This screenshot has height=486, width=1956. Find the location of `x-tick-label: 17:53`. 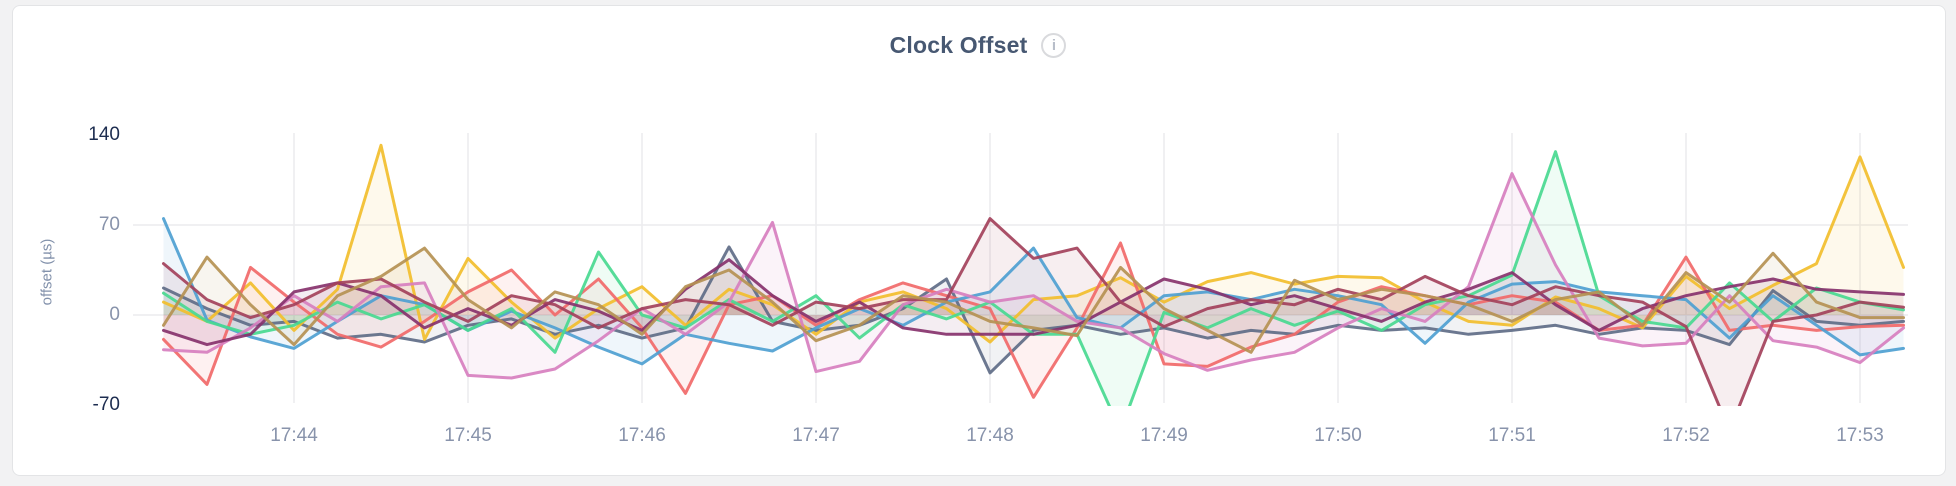

x-tick-label: 17:53 is located at coordinates (1860, 435).